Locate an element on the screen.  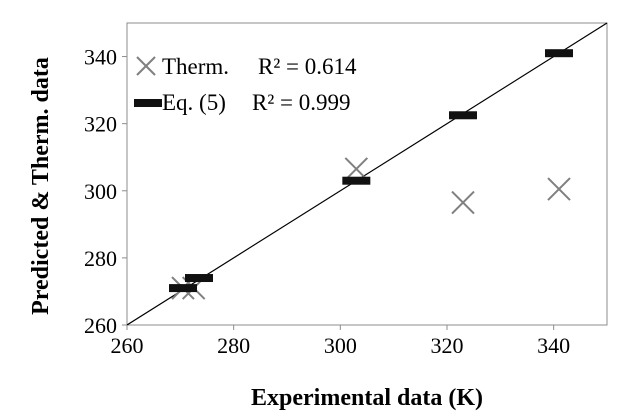
x-tick-label: 340 is located at coordinates (553, 345).